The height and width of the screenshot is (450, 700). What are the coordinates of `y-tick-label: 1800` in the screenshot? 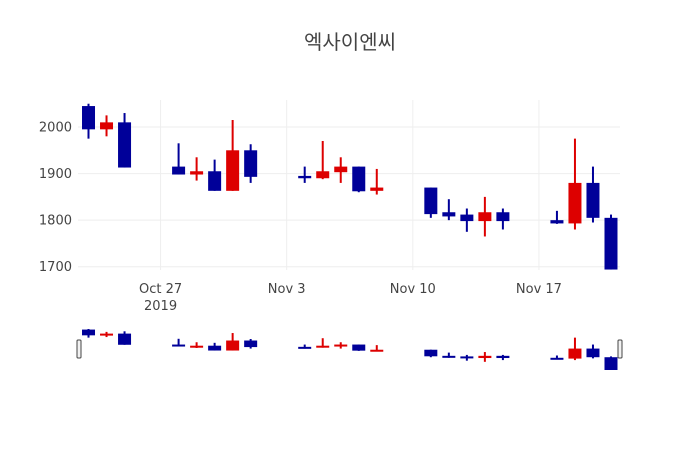 It's located at (55, 221).